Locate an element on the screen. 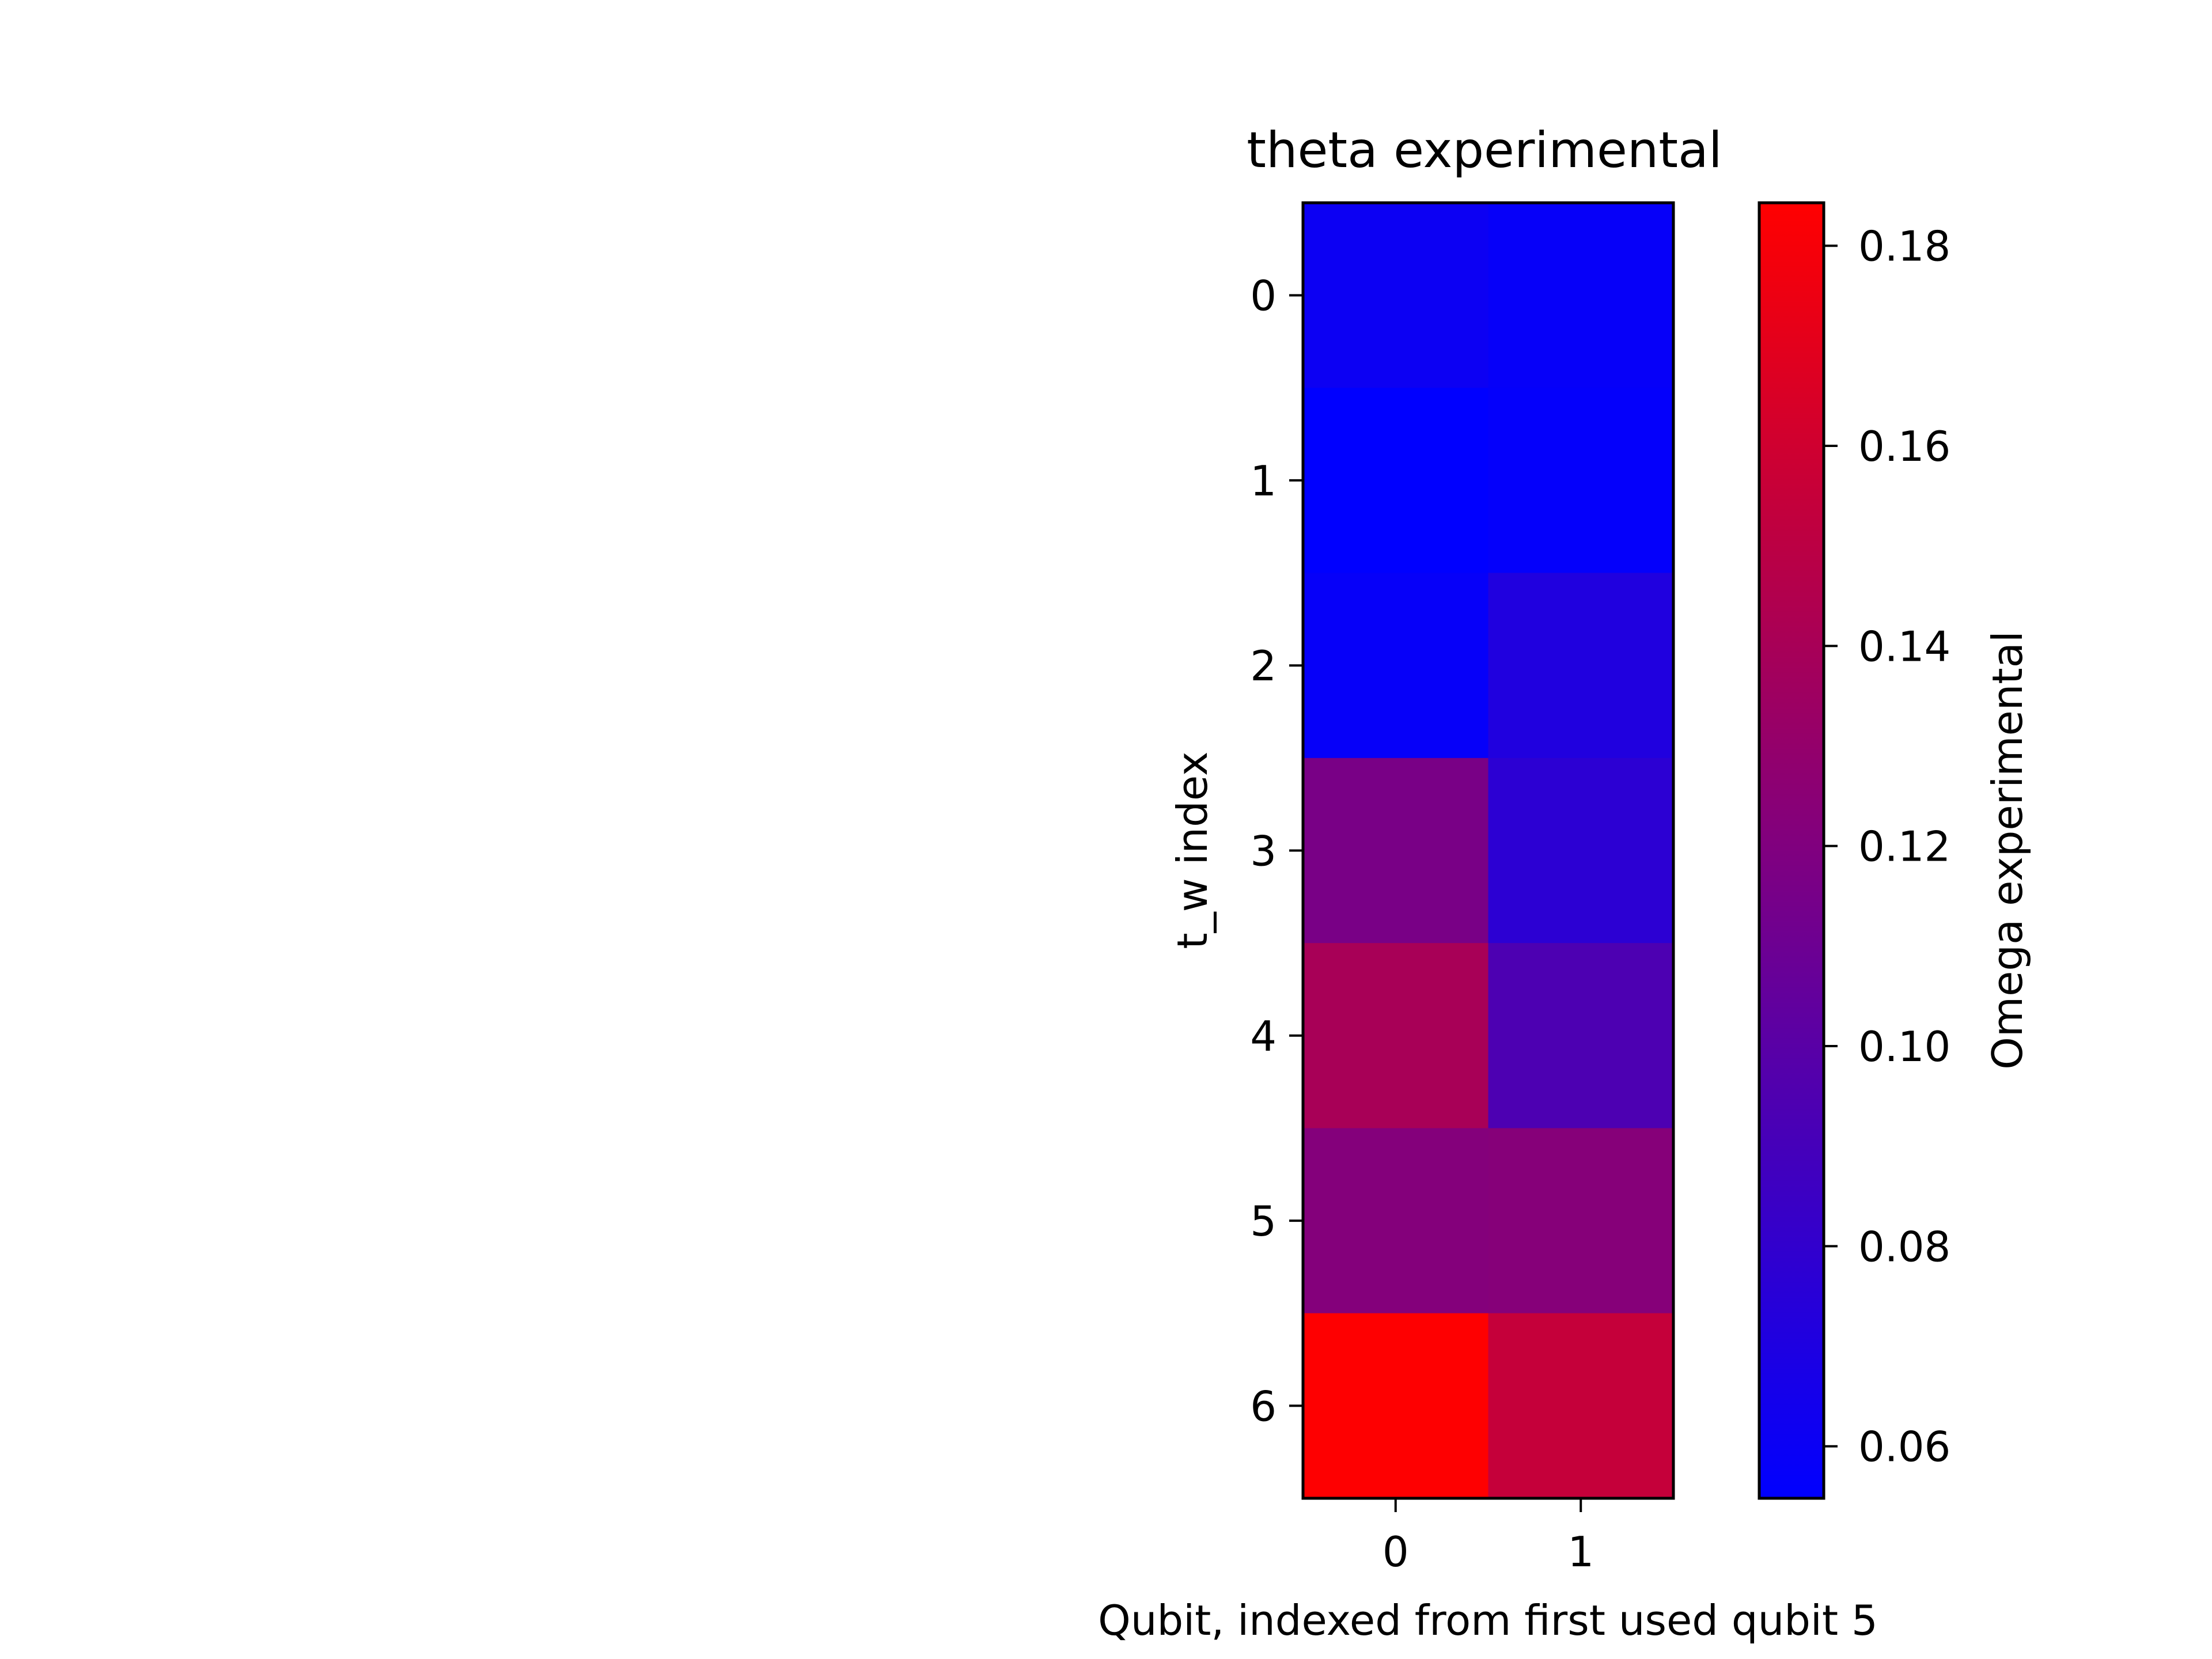 The height and width of the screenshot is (1659, 2212). colorbar-tick-label: 0.18 is located at coordinates (1904, 246).